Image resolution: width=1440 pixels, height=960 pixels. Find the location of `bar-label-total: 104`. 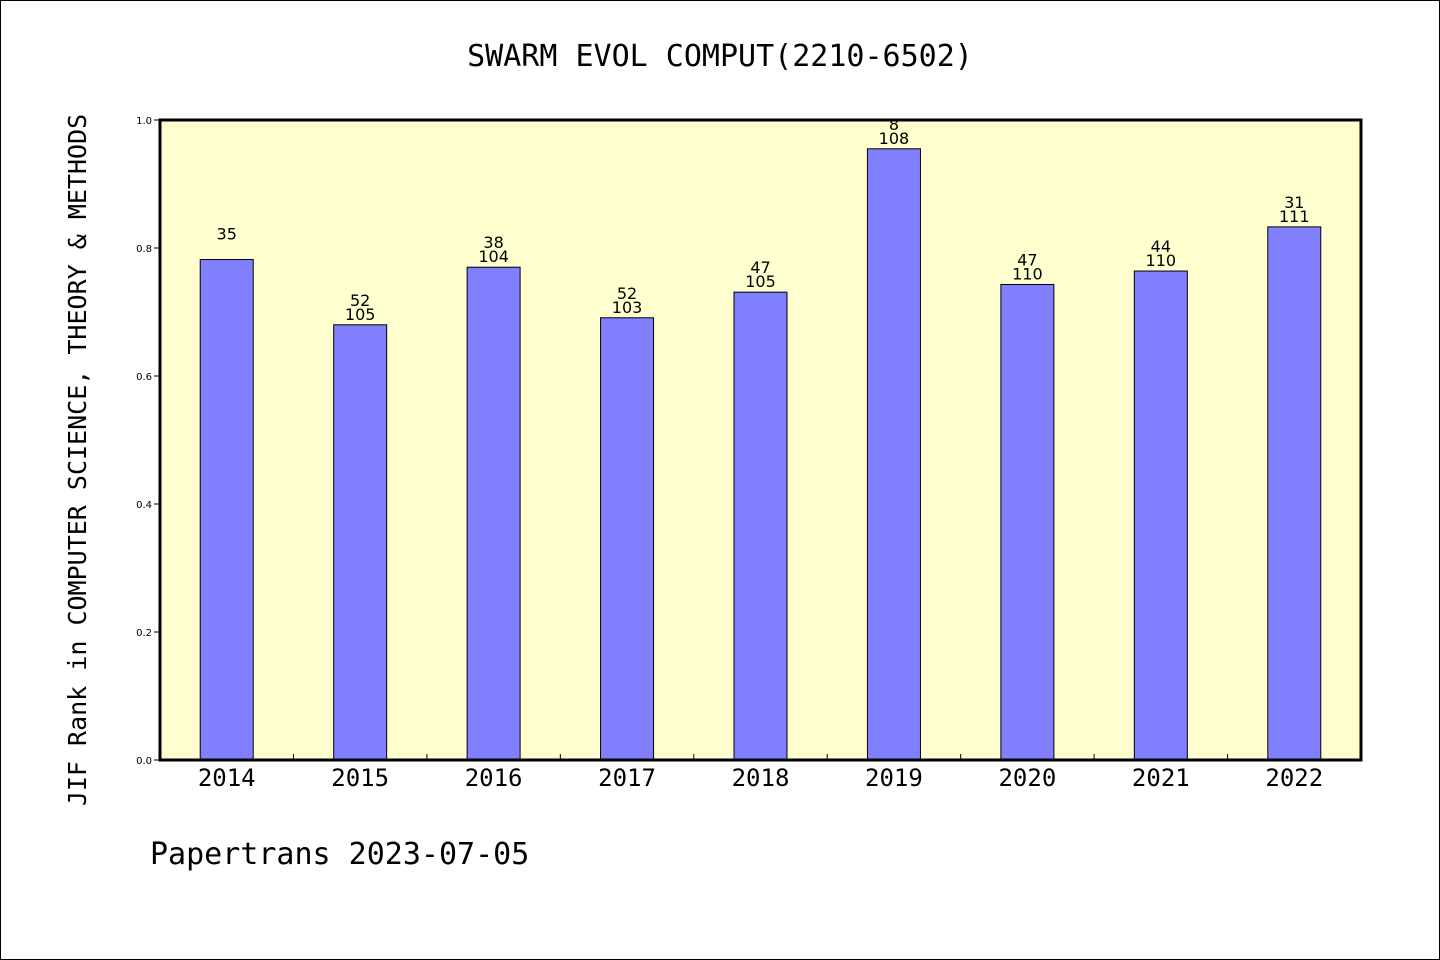

bar-label-total: 104 is located at coordinates (493, 256).